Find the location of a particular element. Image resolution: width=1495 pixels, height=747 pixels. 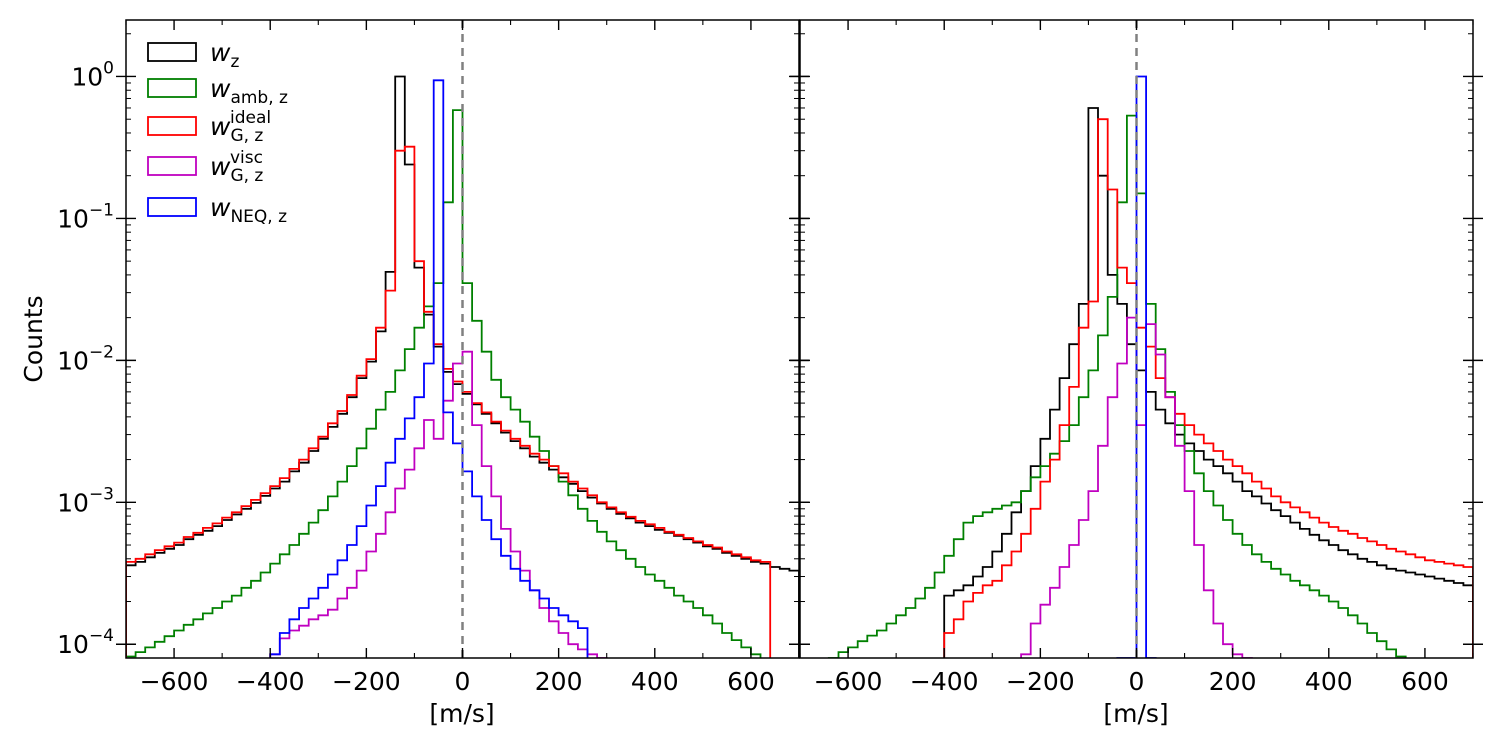

left-ylabel: Counts is located at coordinates (33, 338).